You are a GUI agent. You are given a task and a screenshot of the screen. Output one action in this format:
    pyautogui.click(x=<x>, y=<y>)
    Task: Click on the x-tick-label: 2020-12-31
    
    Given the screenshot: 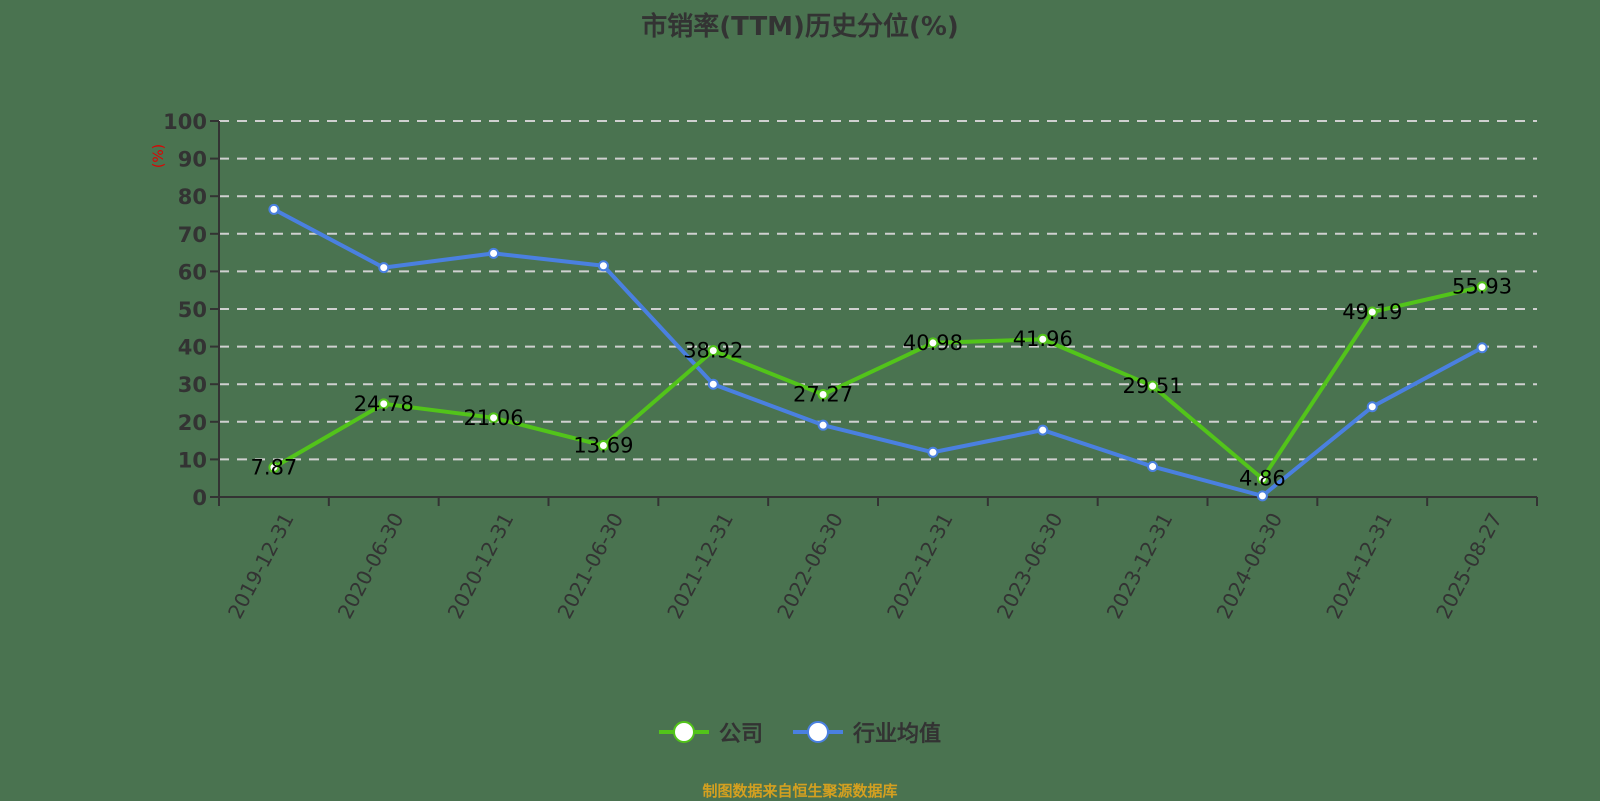 What is the action you would take?
    pyautogui.click(x=481, y=566)
    